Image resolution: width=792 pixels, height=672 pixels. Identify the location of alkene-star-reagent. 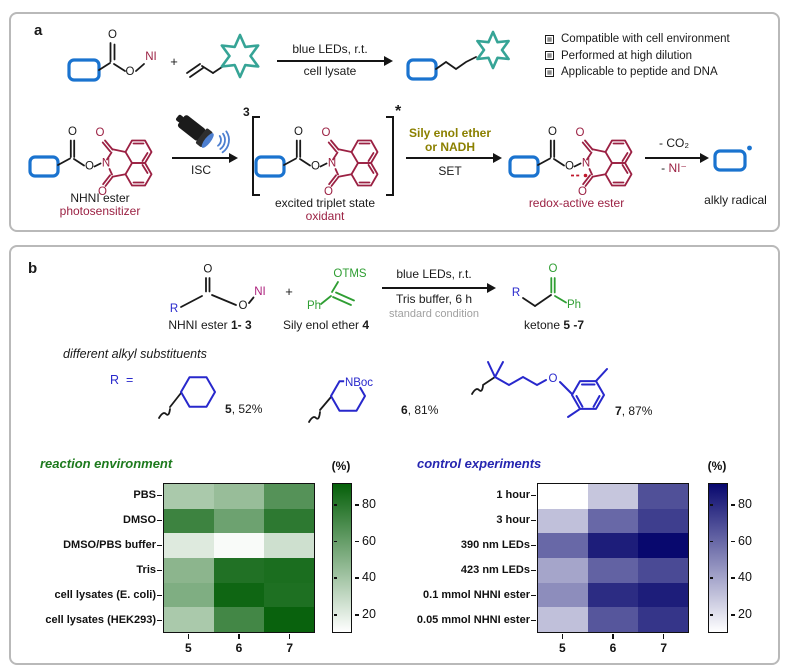
(223, 56).